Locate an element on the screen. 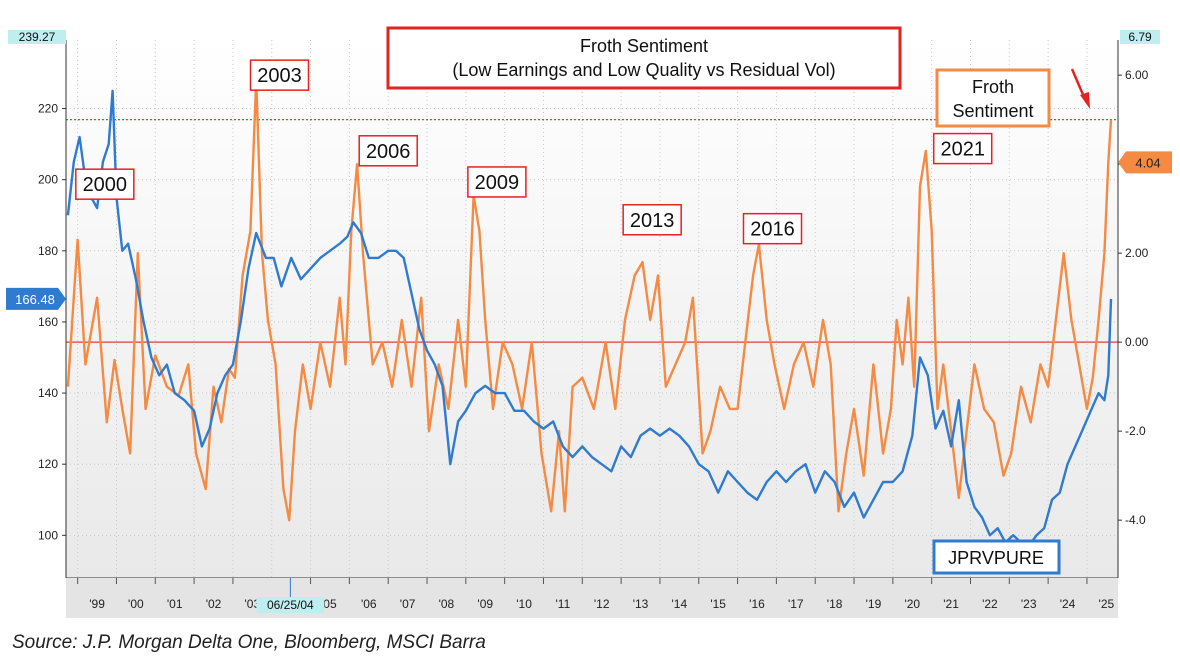  froth-legend-line1: Froth is located at coordinates (993, 87).